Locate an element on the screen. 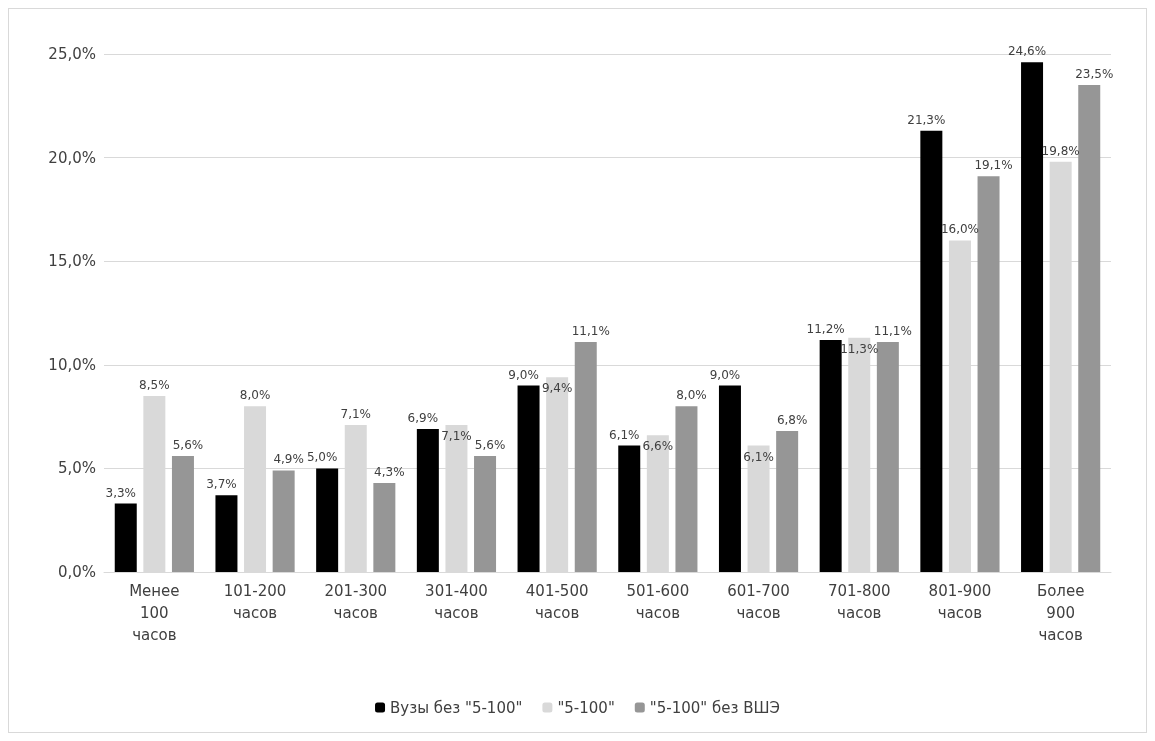  y-tick-label: 0,0% is located at coordinates (76, 572).